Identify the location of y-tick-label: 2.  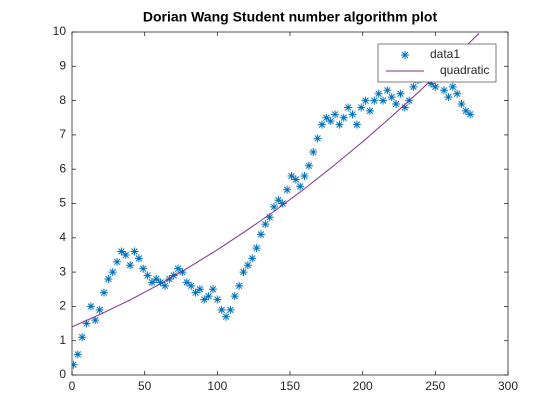
(62, 306).